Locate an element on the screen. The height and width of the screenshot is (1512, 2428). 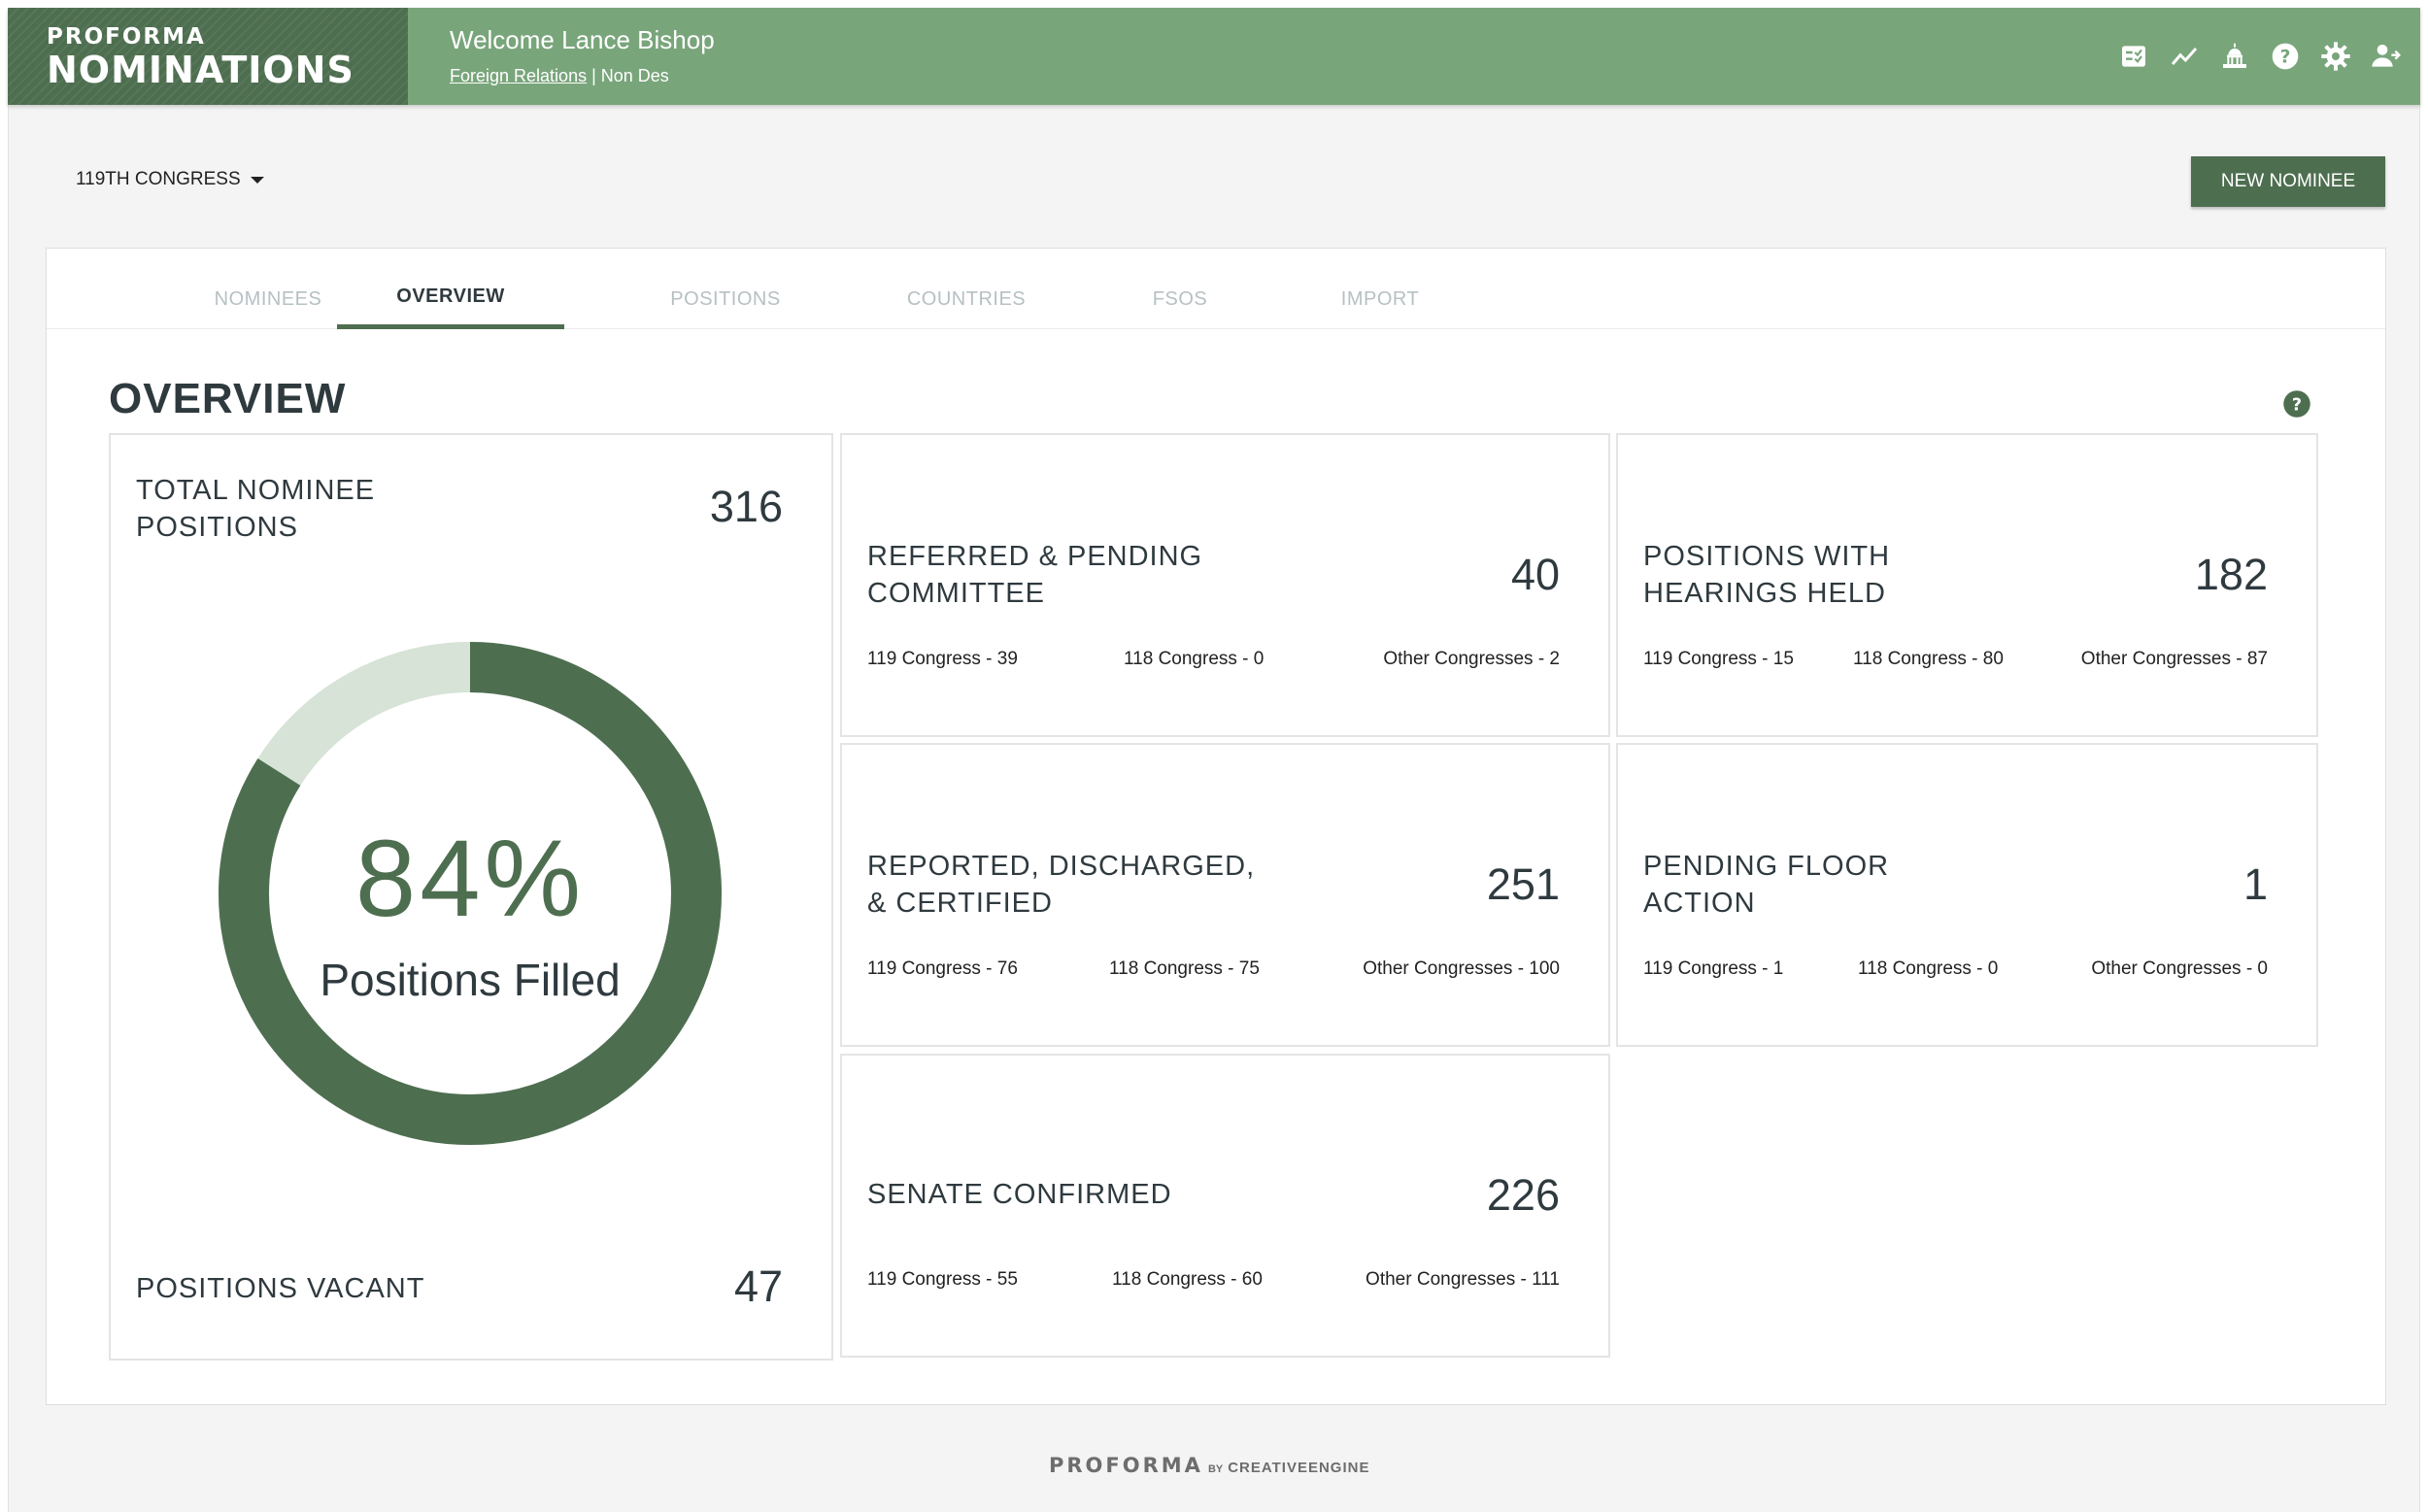
committee-type: Non Des is located at coordinates (634, 75).